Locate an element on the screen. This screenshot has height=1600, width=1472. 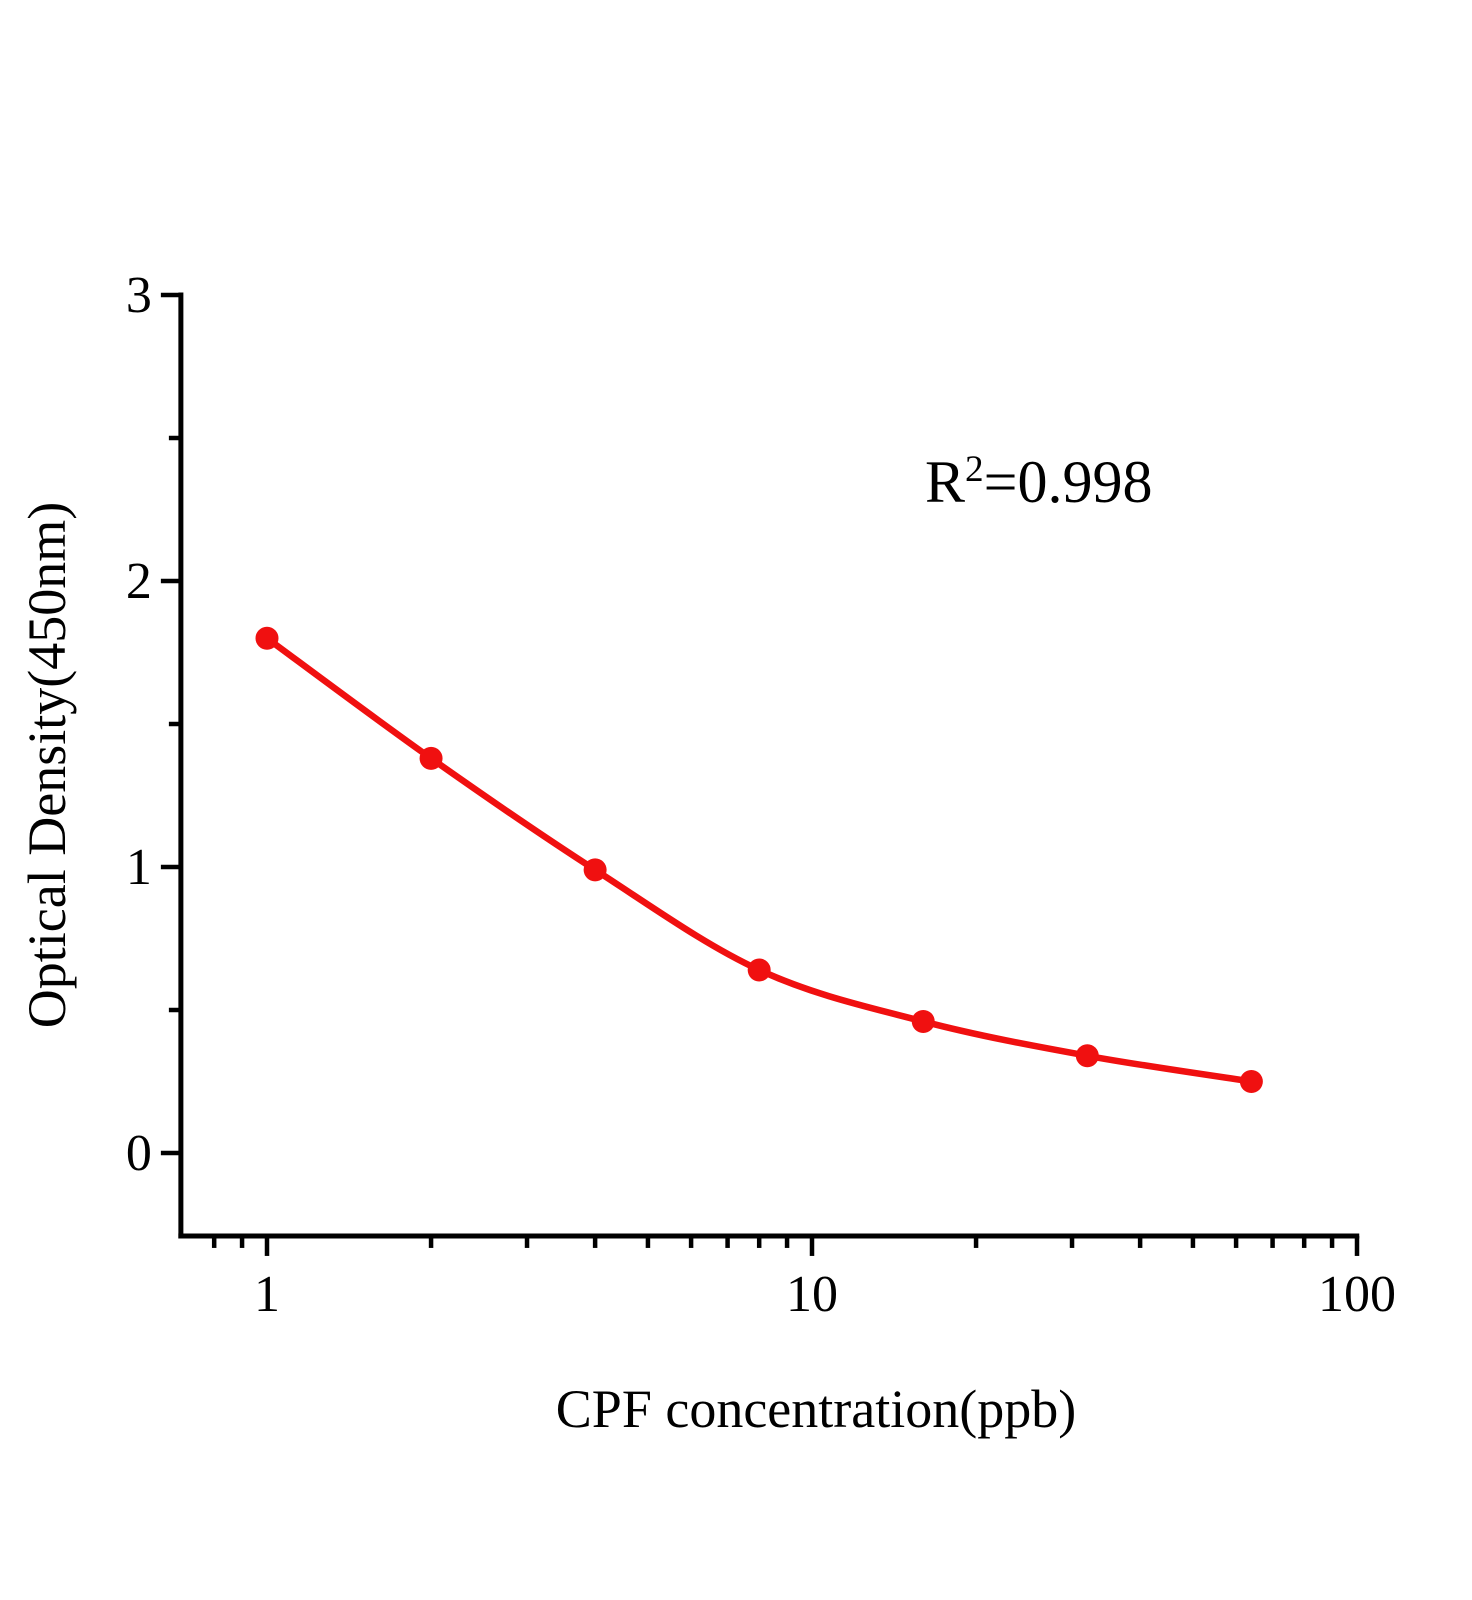
y-tick-label: 3 is located at coordinates (139, 295).